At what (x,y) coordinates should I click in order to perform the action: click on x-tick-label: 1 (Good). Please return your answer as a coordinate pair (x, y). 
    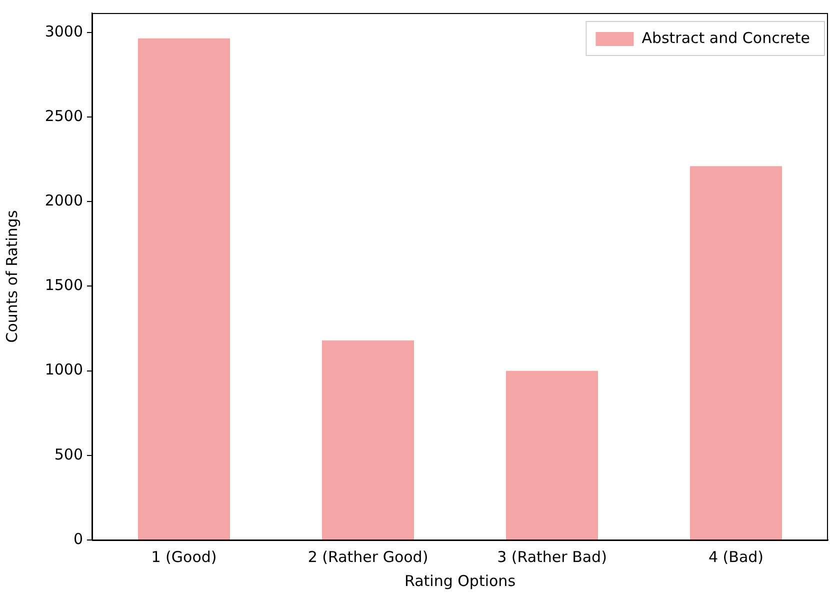
    Looking at the image, I should click on (184, 557).